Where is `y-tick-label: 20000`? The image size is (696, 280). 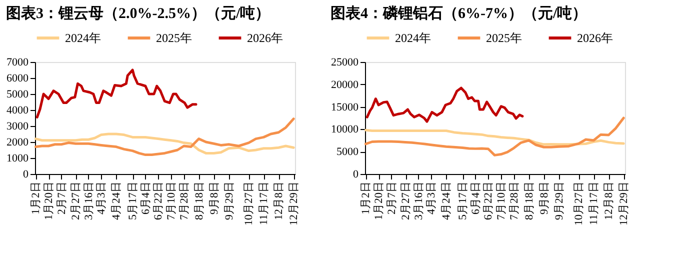
y-tick-label: 20000 is located at coordinates (345, 84).